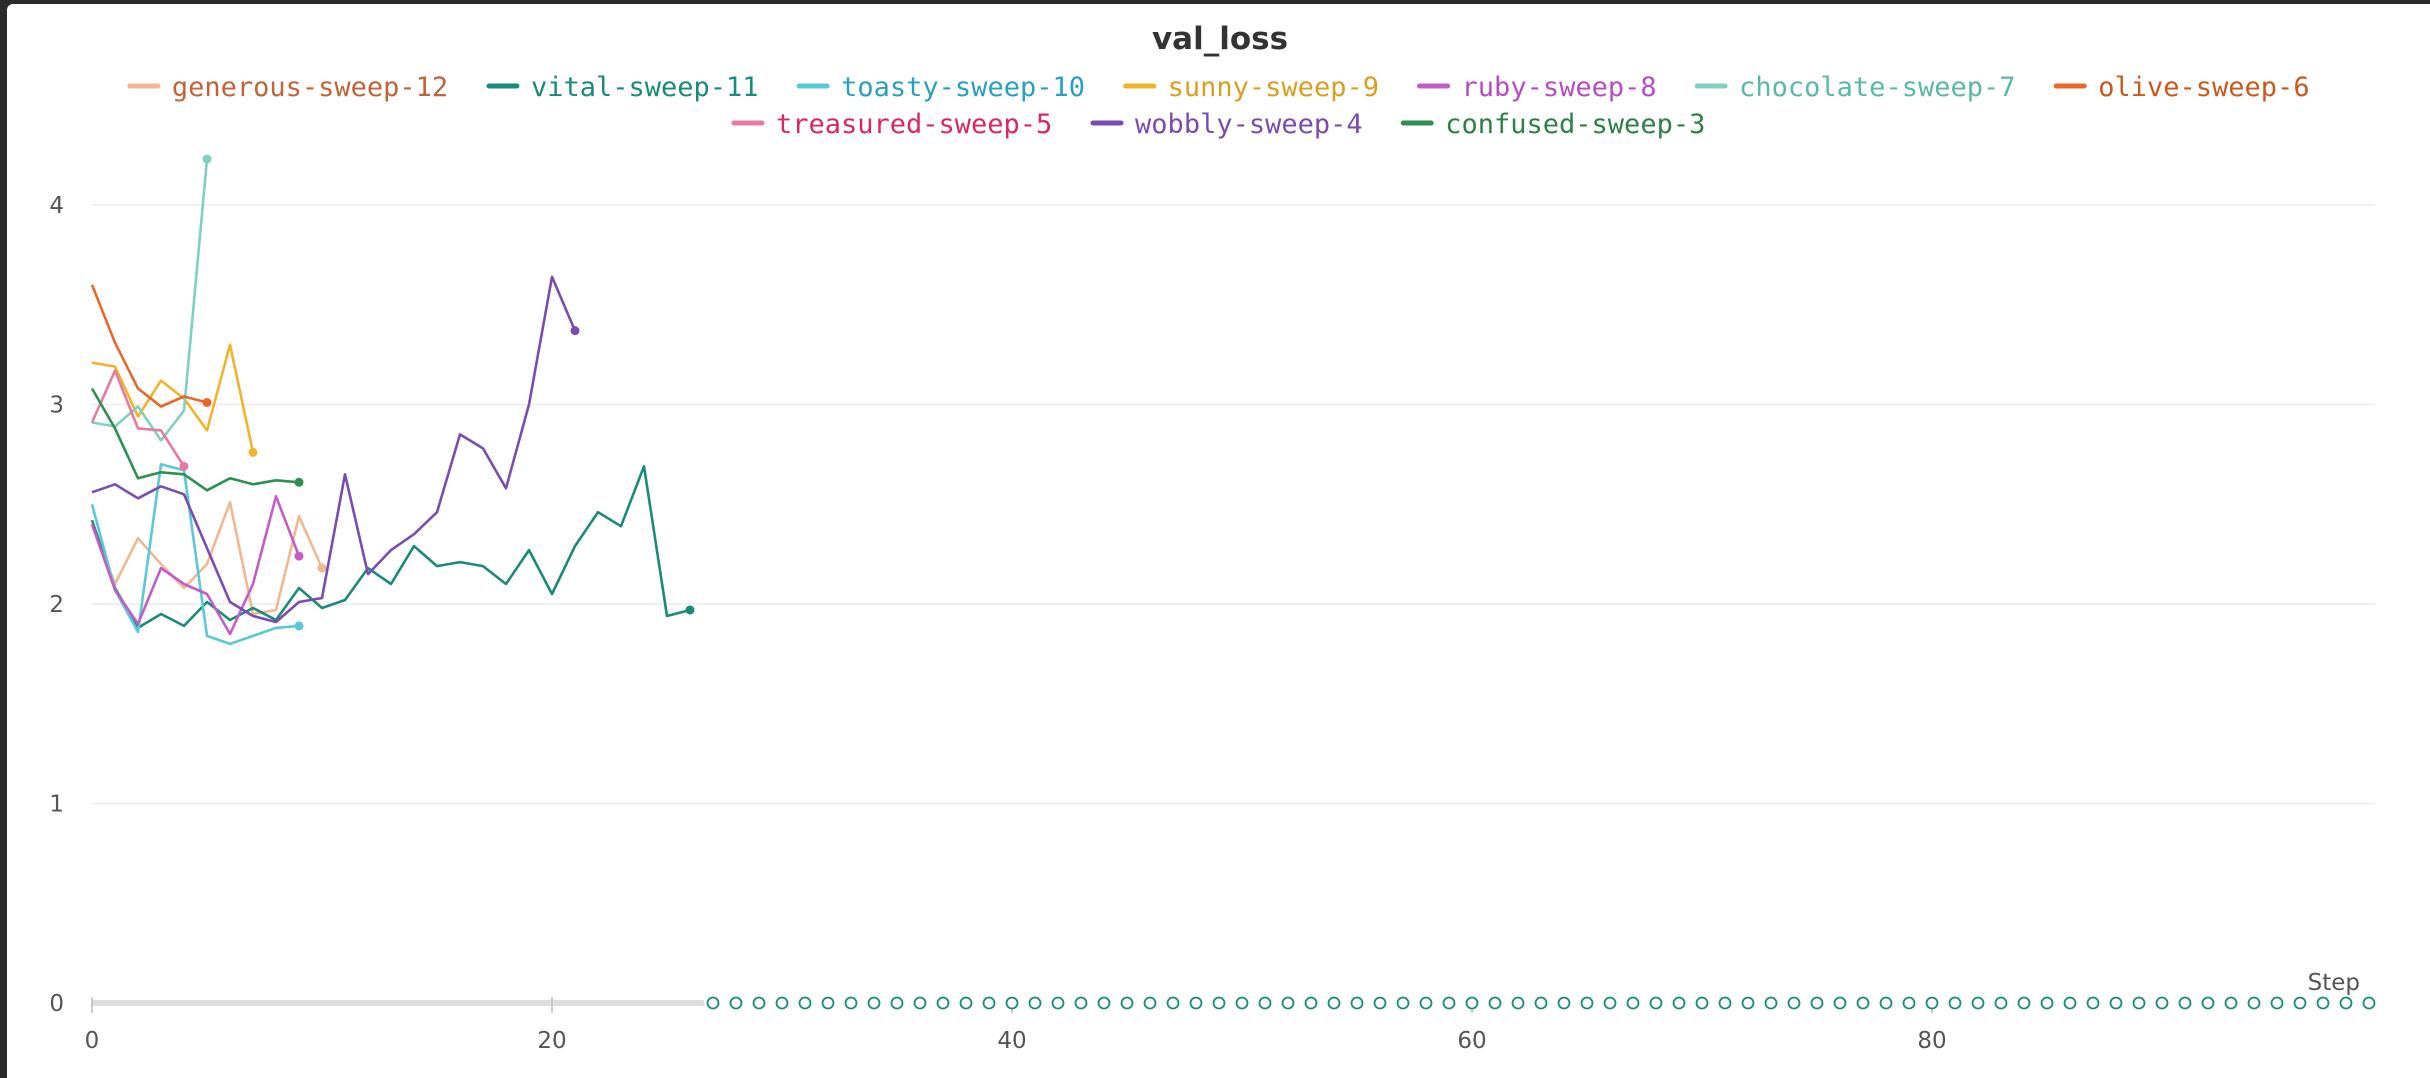  Describe the element at coordinates (2203, 87) in the screenshot. I see `legend-label: olive-sweep-6` at that location.